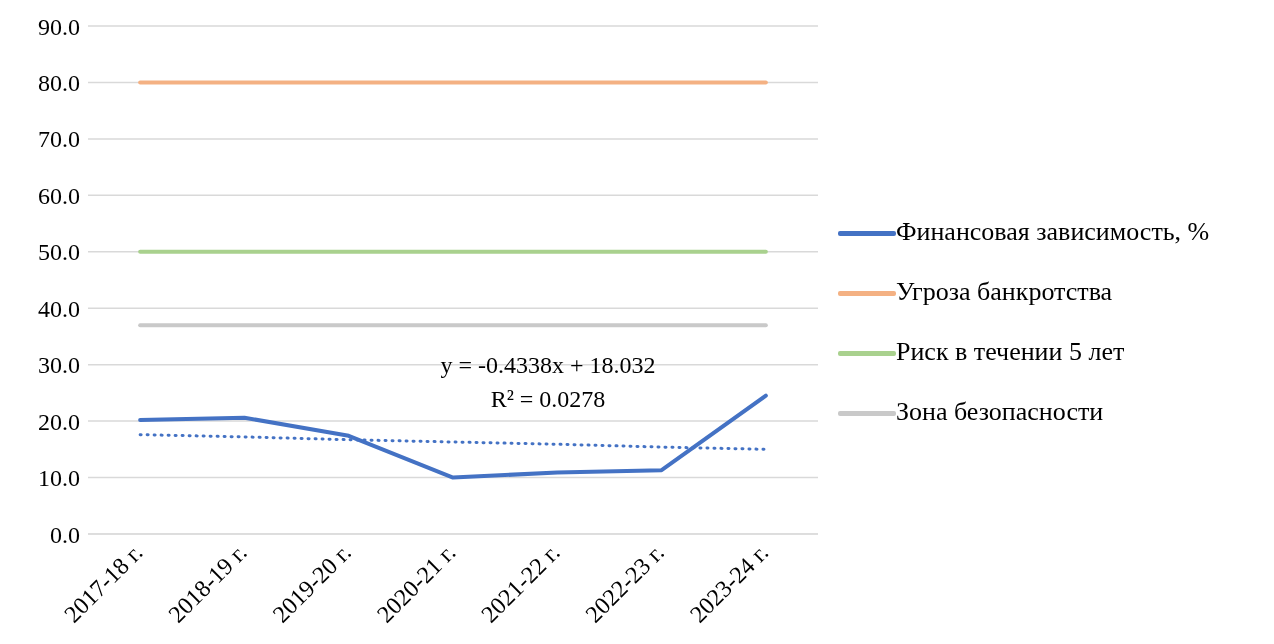  What do you see at coordinates (1004, 292) in the screenshot?
I see `legend-label: Угроза банкротства` at bounding box center [1004, 292].